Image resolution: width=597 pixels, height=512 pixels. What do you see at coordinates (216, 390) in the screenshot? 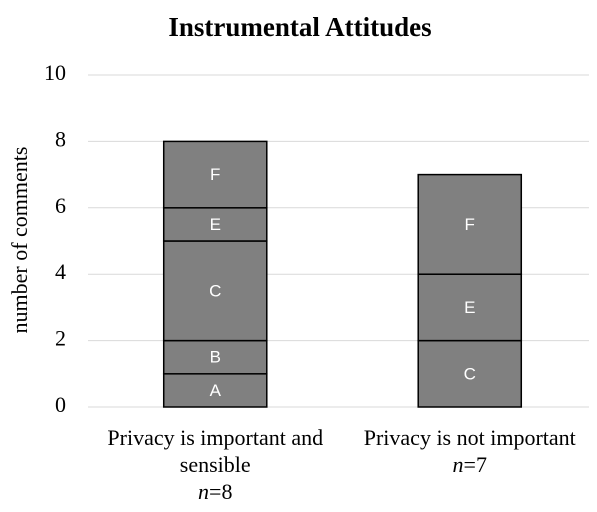
I see `segment-label: A` at bounding box center [216, 390].